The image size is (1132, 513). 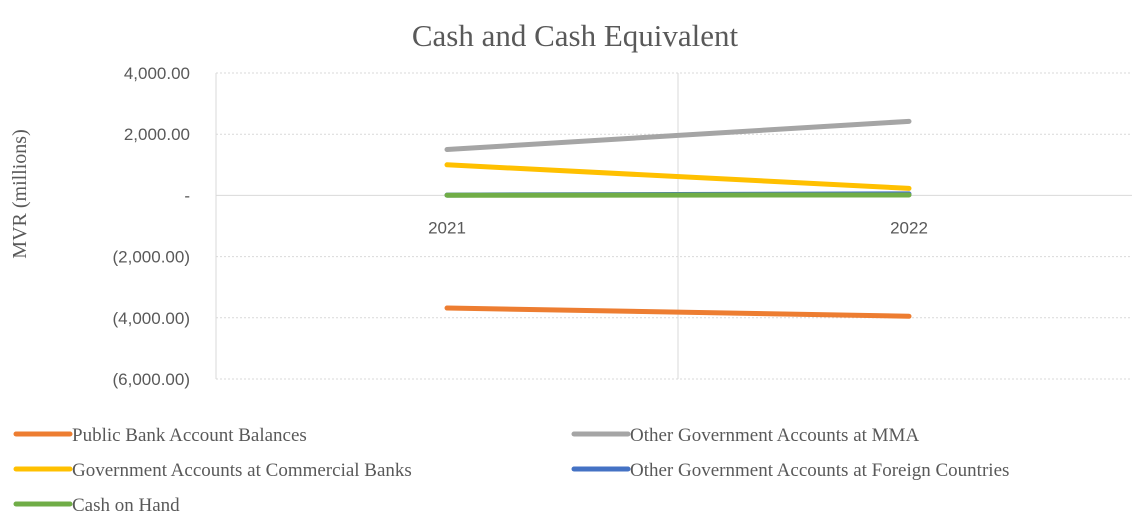 I want to click on y-tick-label: -, so click(x=187, y=195).